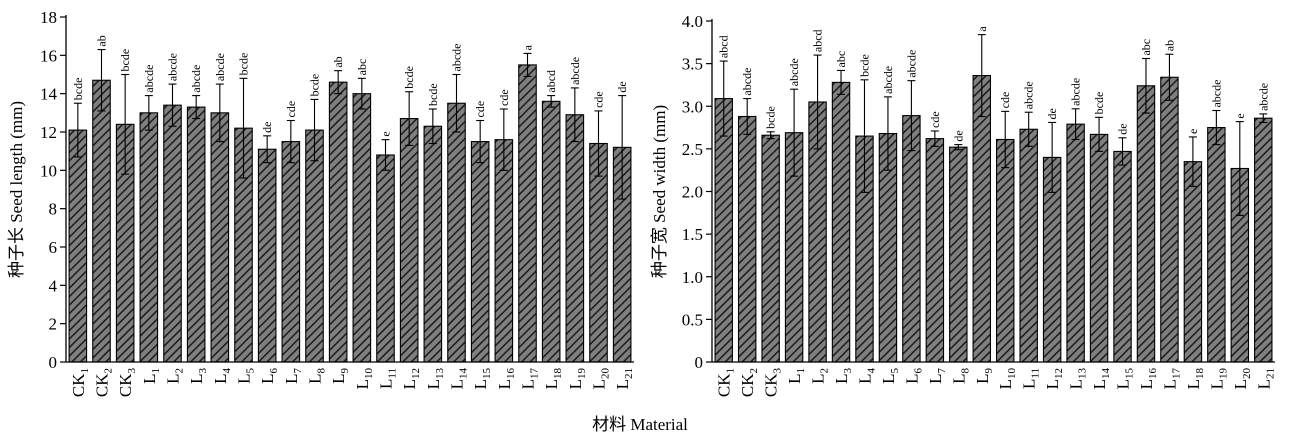  I want to click on x-tick-subscript: 19, so click(582, 374).